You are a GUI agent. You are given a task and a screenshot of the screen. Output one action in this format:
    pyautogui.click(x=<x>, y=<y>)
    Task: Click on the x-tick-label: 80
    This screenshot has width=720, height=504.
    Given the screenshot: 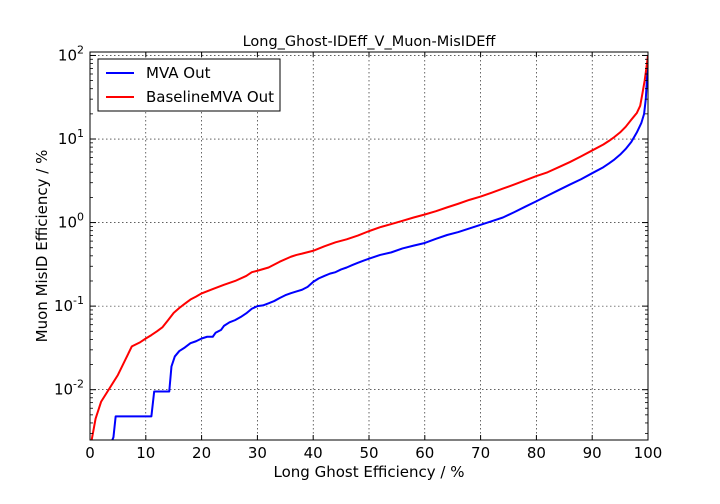 What is the action you would take?
    pyautogui.click(x=536, y=453)
    